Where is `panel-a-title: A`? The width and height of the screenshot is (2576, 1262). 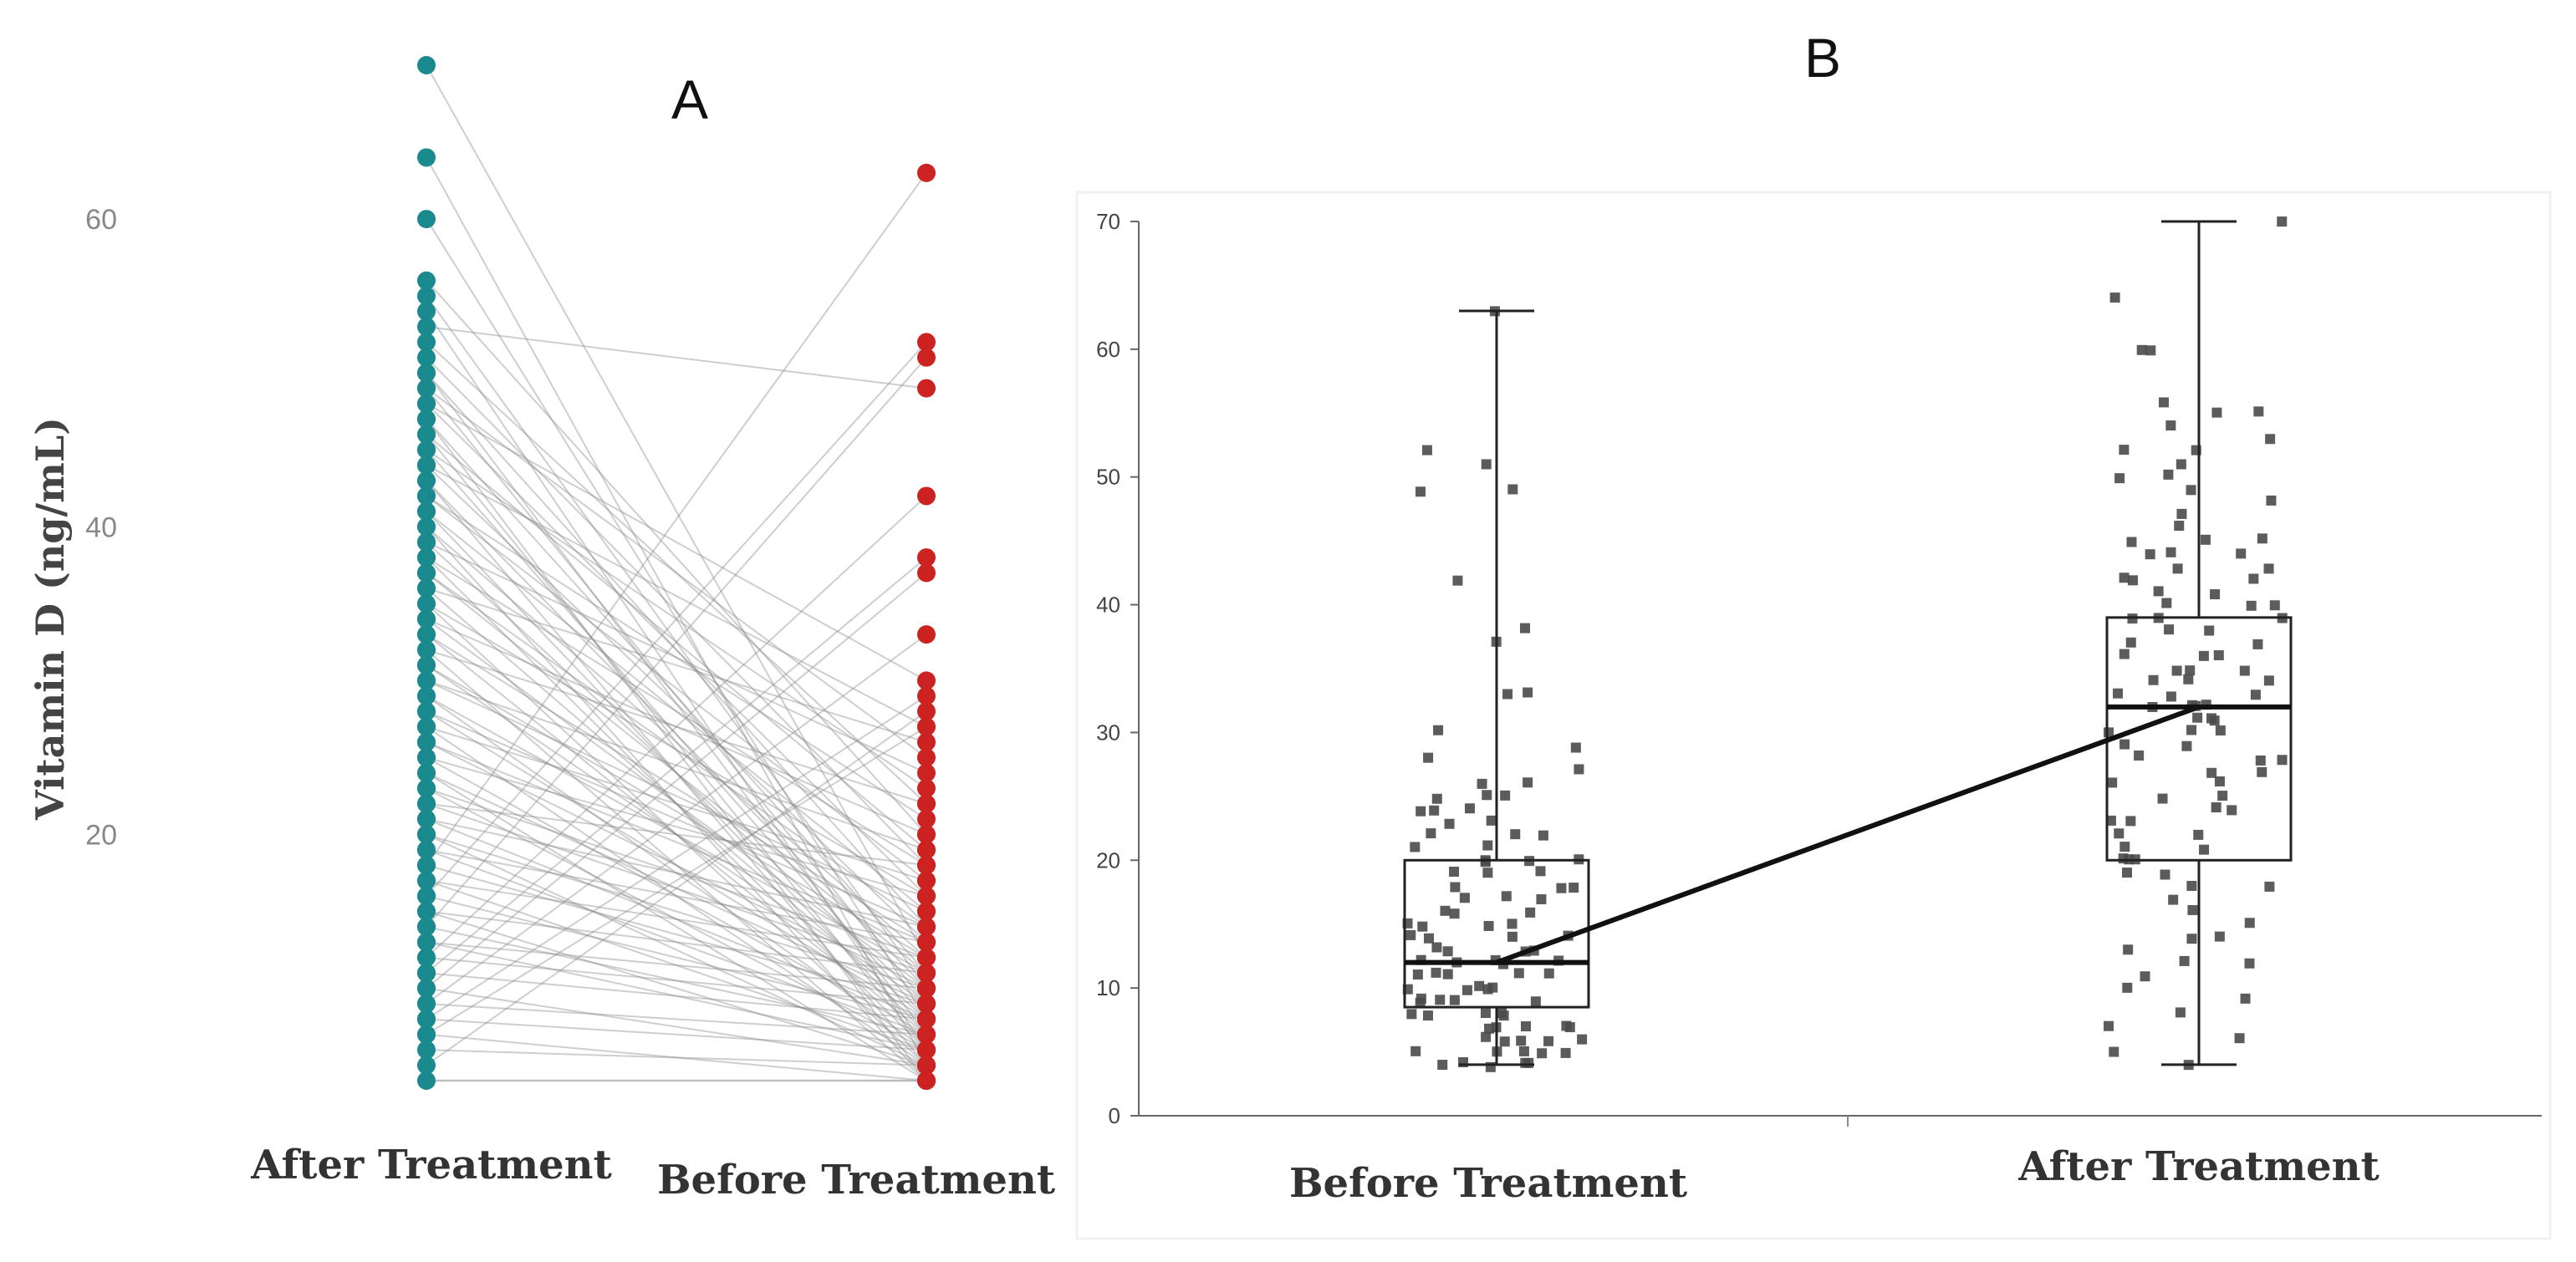
panel-a-title: A is located at coordinates (689, 99).